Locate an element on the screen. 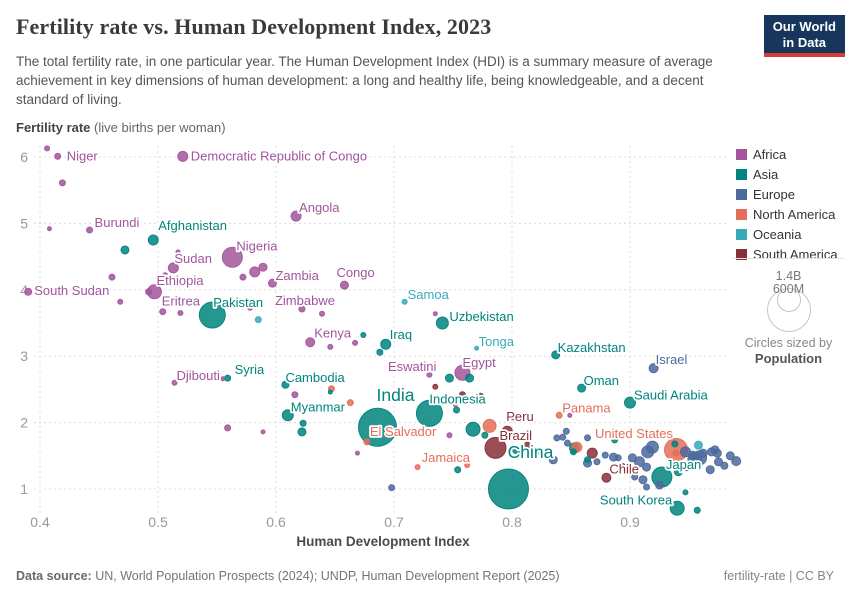 Image resolution: width=850 pixels, height=600 pixels. data-point-nigeria is located at coordinates (232, 257).